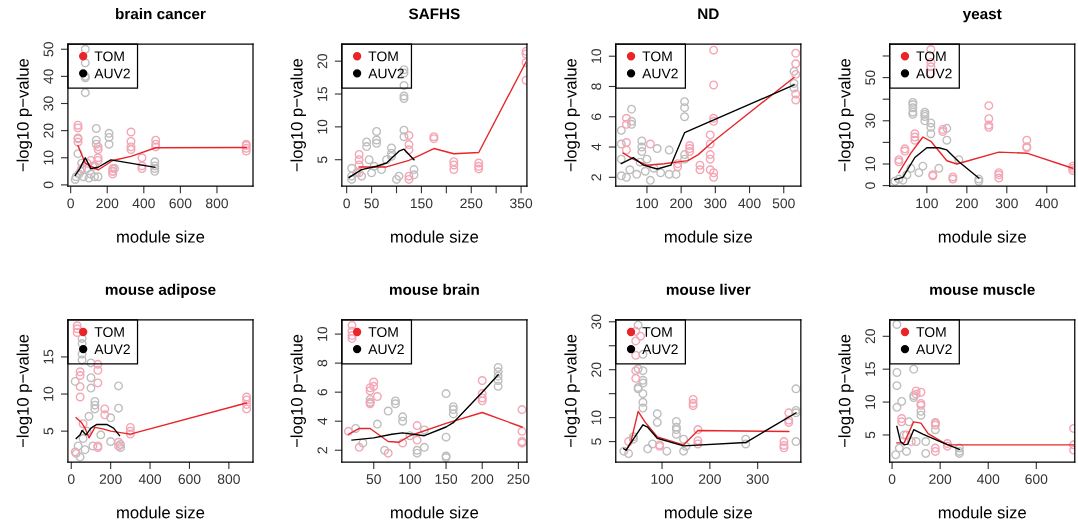  I want to click on chart-title: ND, so click(708, 14).